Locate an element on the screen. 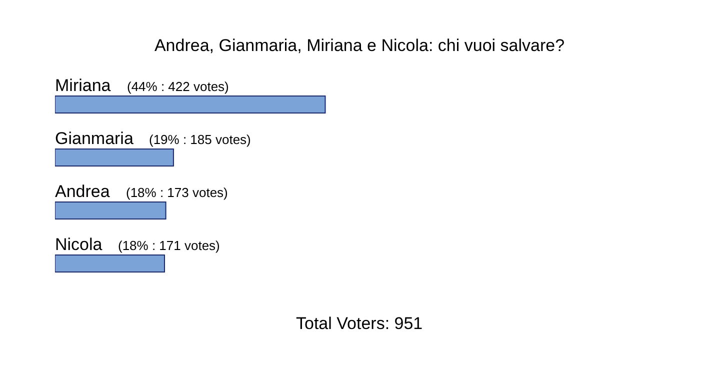  y-tick-label: Nicola is located at coordinates (79, 244).